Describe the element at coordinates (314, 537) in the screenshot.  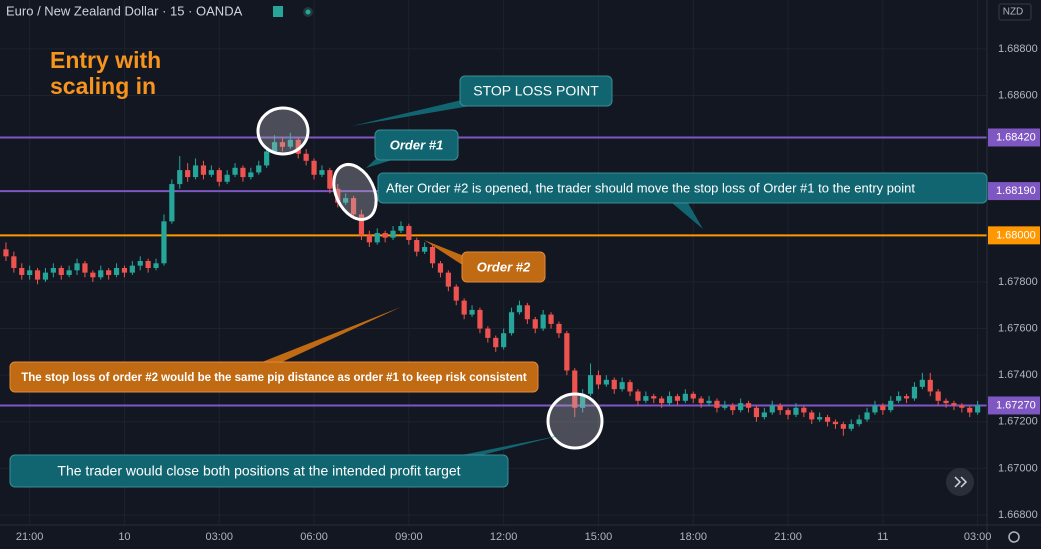
I see `x-tick-label: 06:00` at that location.